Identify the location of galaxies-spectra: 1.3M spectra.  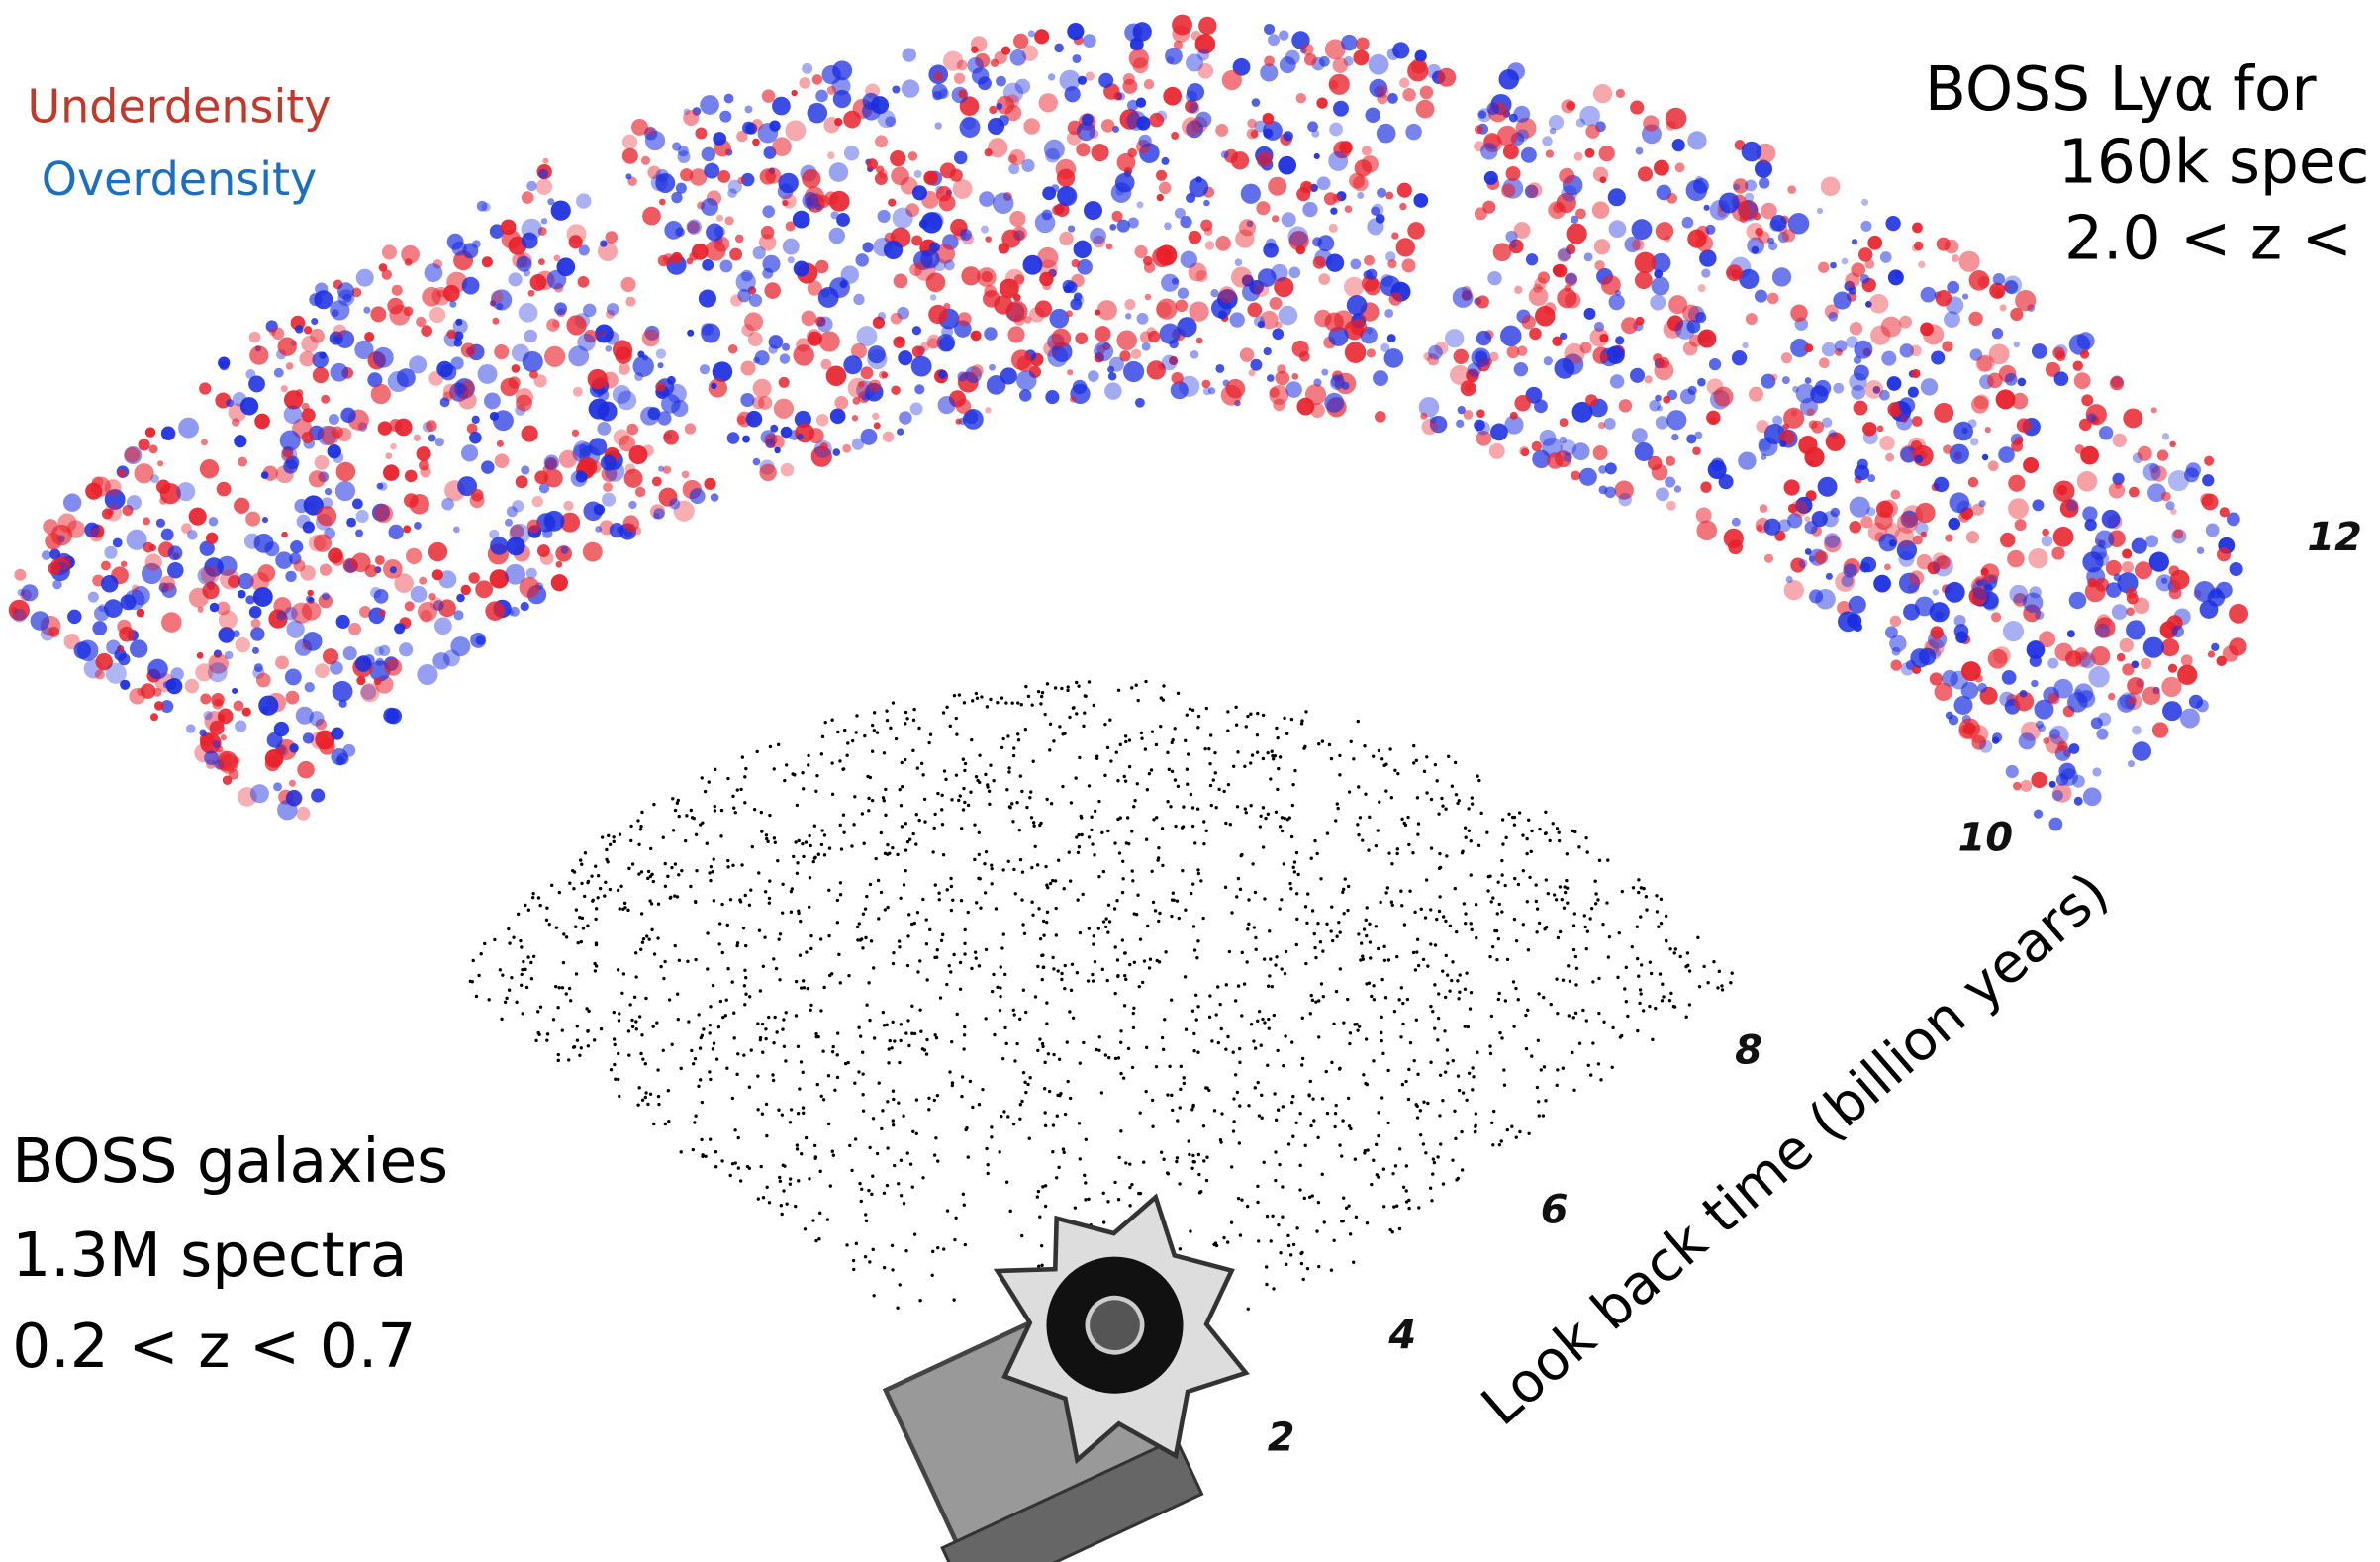
(209, 1255).